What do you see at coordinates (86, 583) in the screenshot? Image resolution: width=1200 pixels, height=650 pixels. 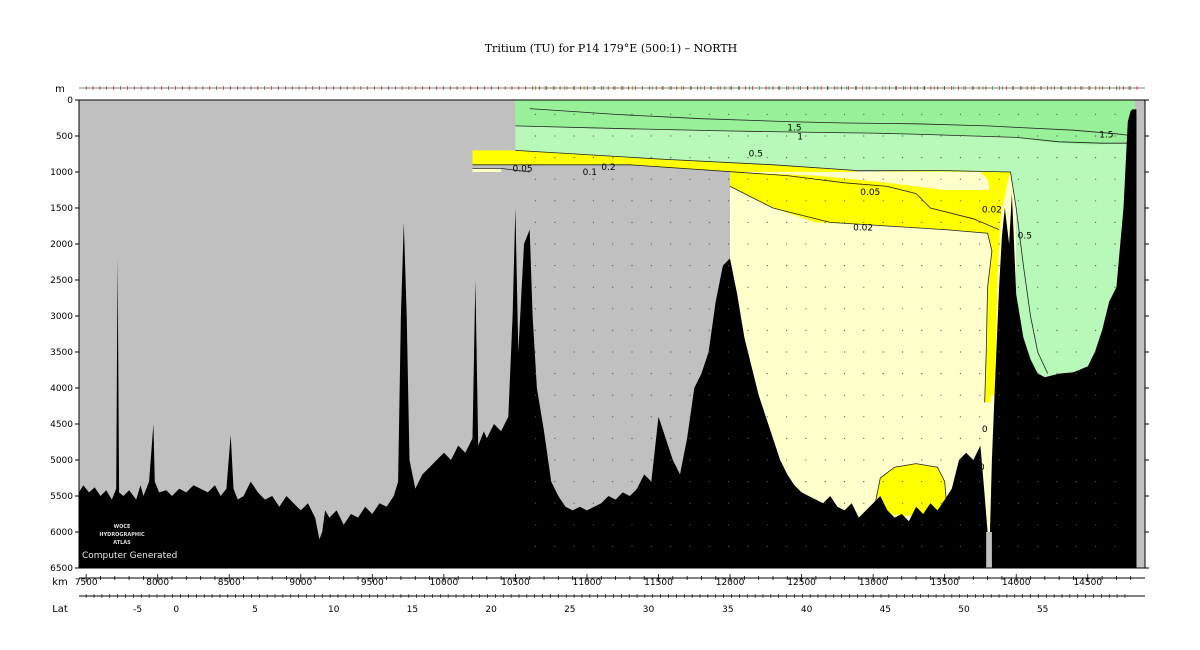 I see `x-tick-label: 7500` at bounding box center [86, 583].